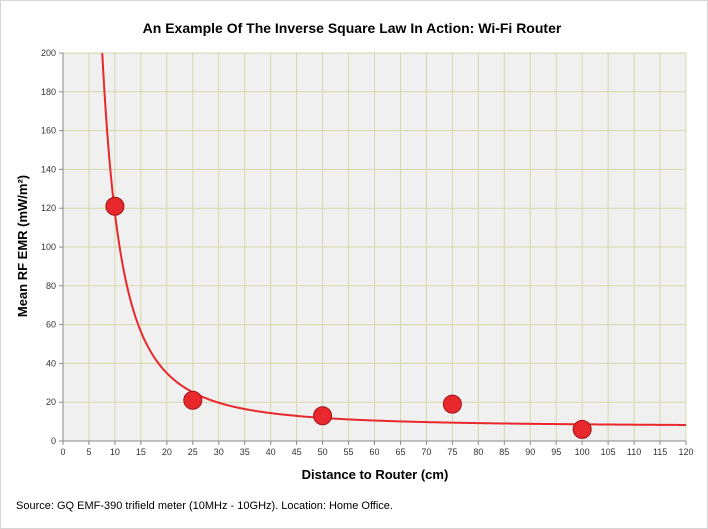  Describe the element at coordinates (48, 131) in the screenshot. I see `y-tick-label: 160` at that location.